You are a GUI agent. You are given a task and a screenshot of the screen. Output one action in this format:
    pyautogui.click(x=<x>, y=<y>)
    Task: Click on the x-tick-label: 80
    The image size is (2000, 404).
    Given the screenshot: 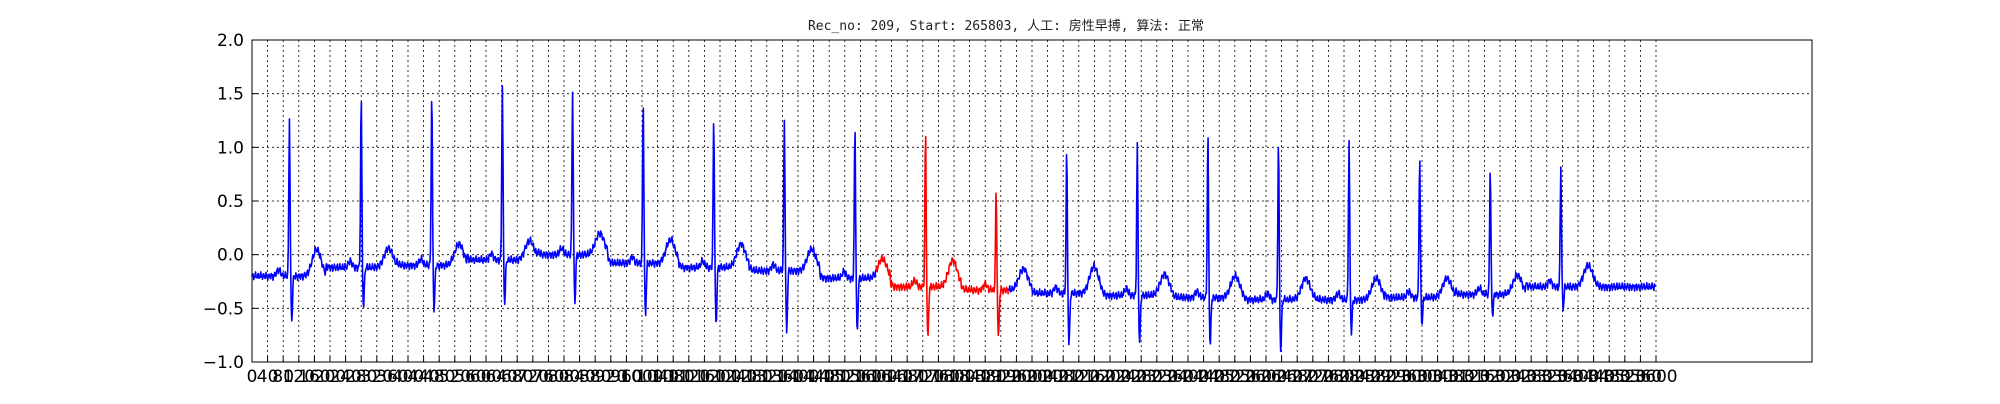 What is the action you would take?
    pyautogui.click(x=283, y=377)
    